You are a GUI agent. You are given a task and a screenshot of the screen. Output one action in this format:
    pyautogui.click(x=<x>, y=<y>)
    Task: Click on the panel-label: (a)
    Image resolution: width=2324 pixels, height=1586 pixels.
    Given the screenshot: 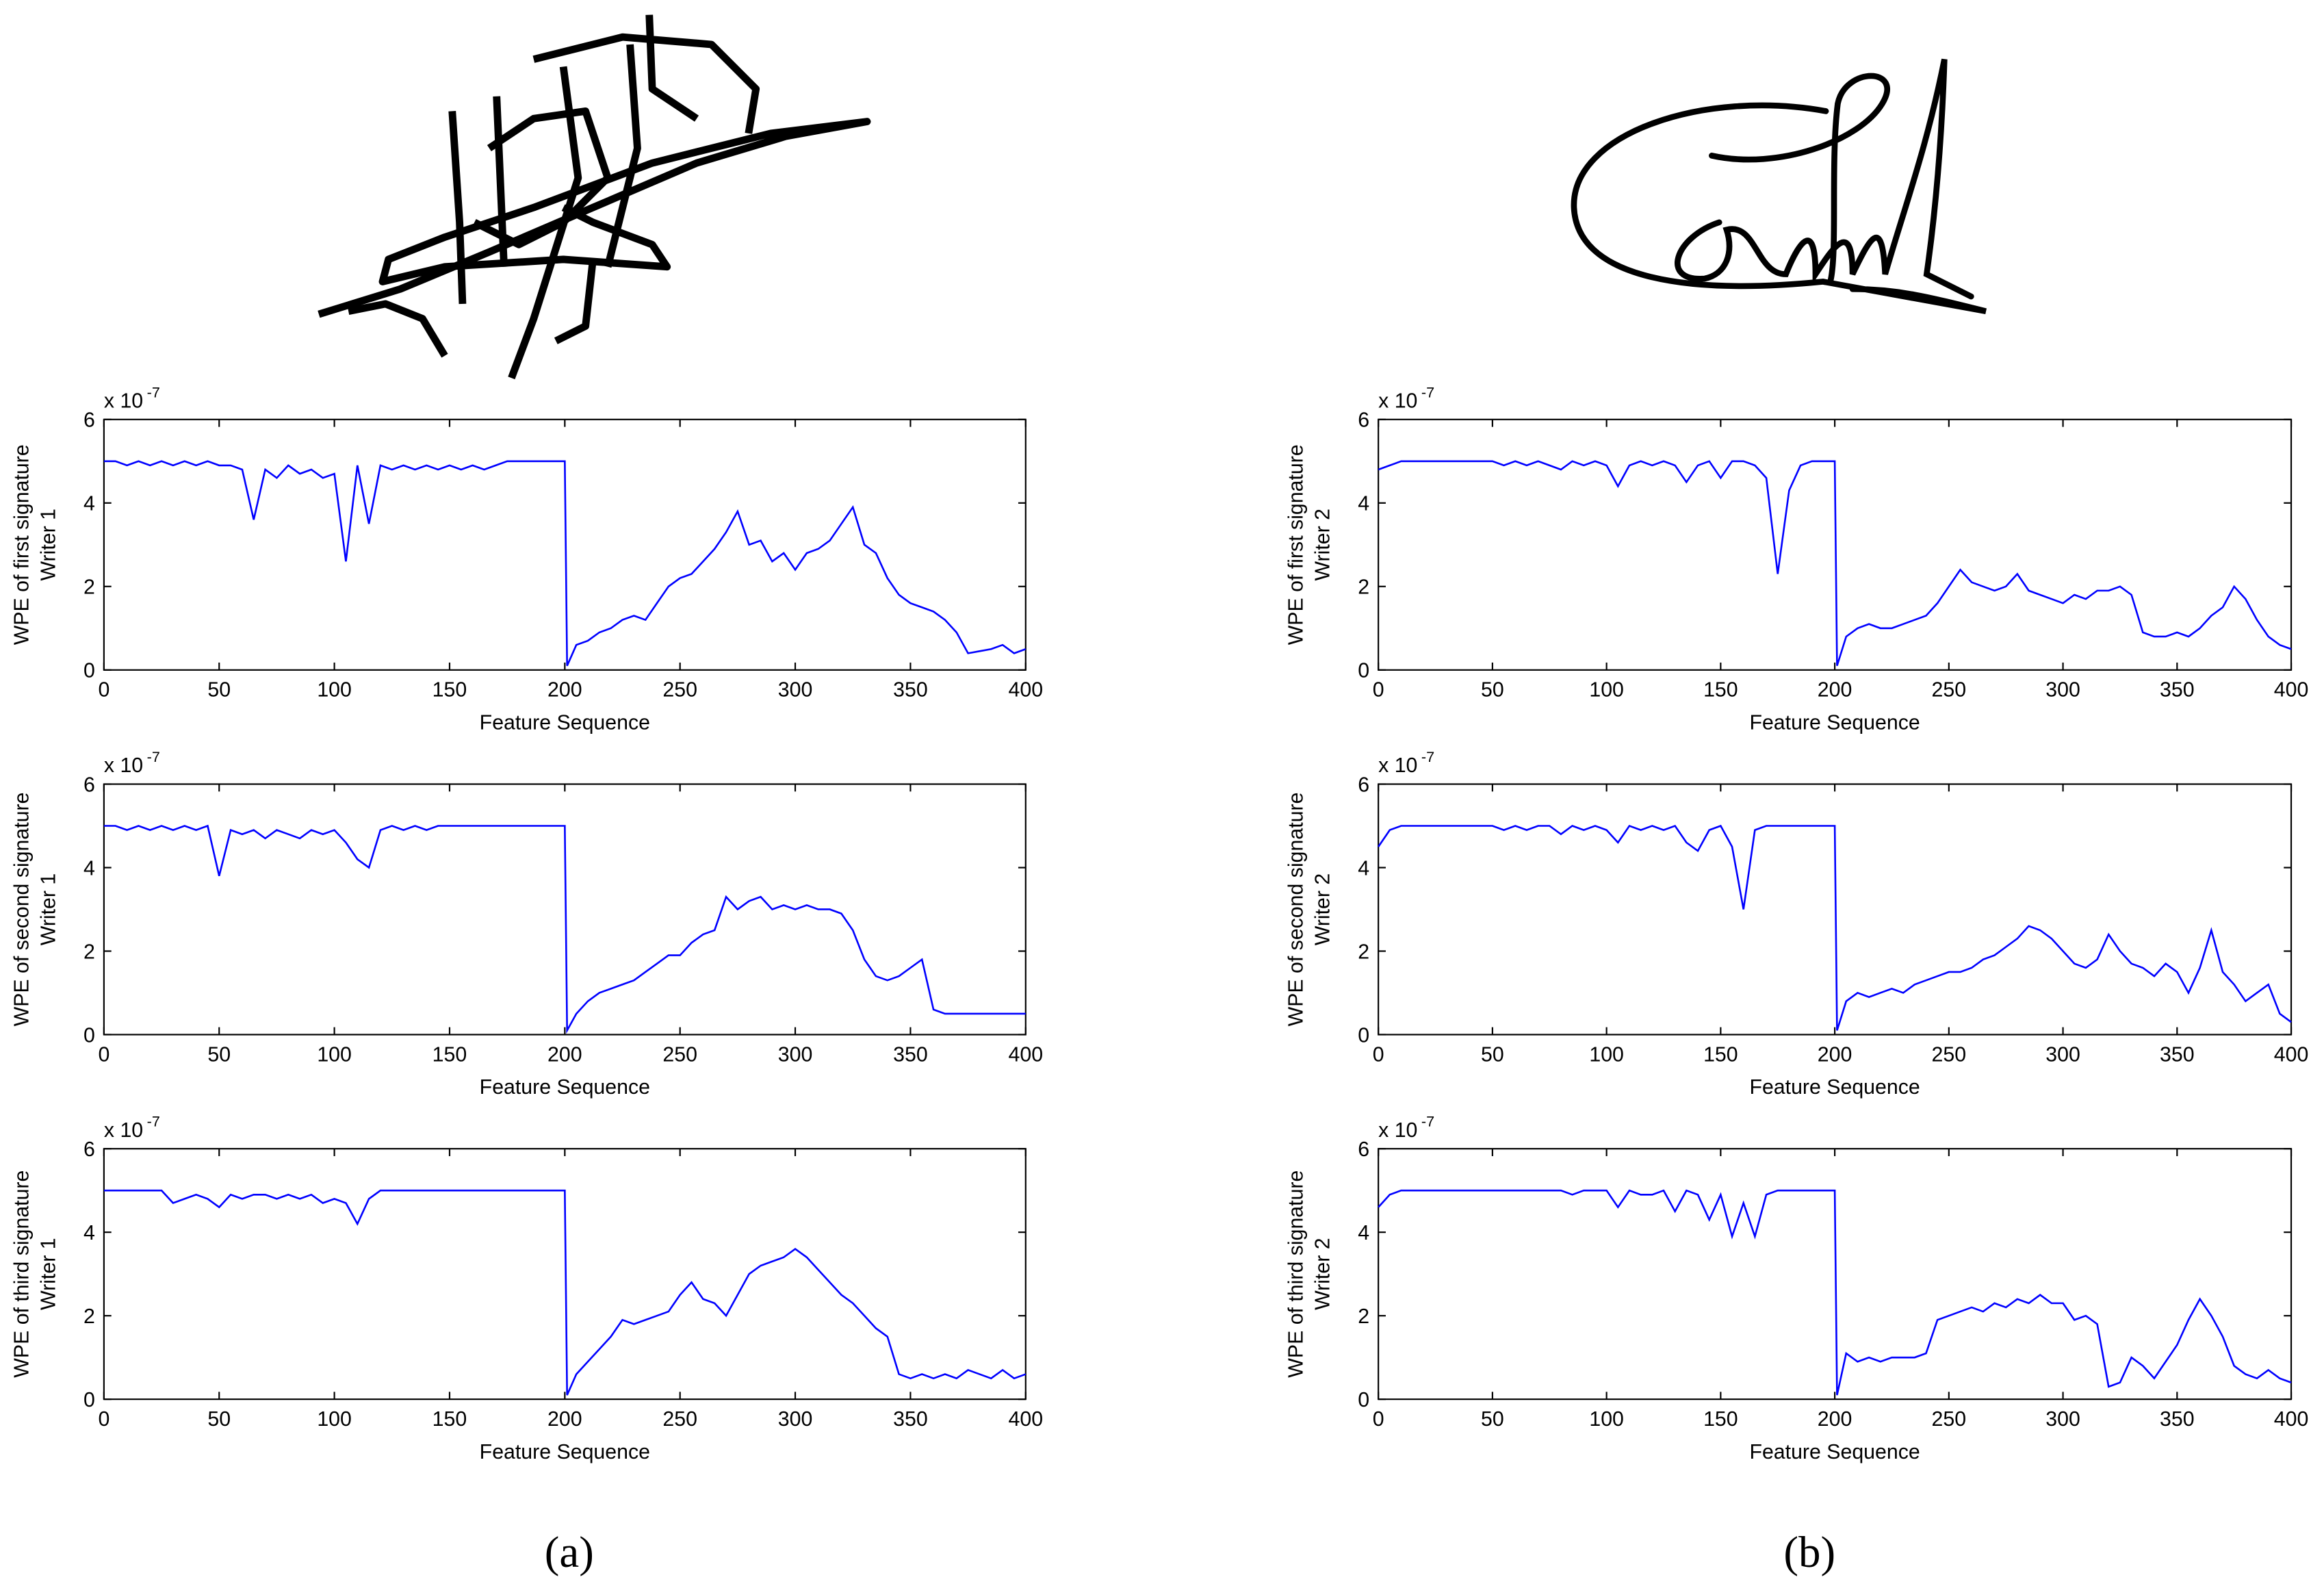 What is the action you would take?
    pyautogui.click(x=569, y=1552)
    